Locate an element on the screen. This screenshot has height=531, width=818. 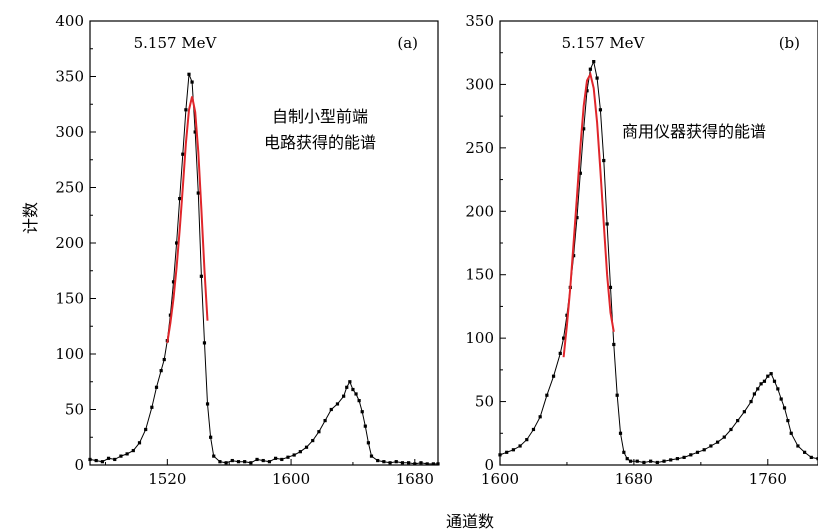
y-tick-label: 150 is located at coordinates (69, 299).